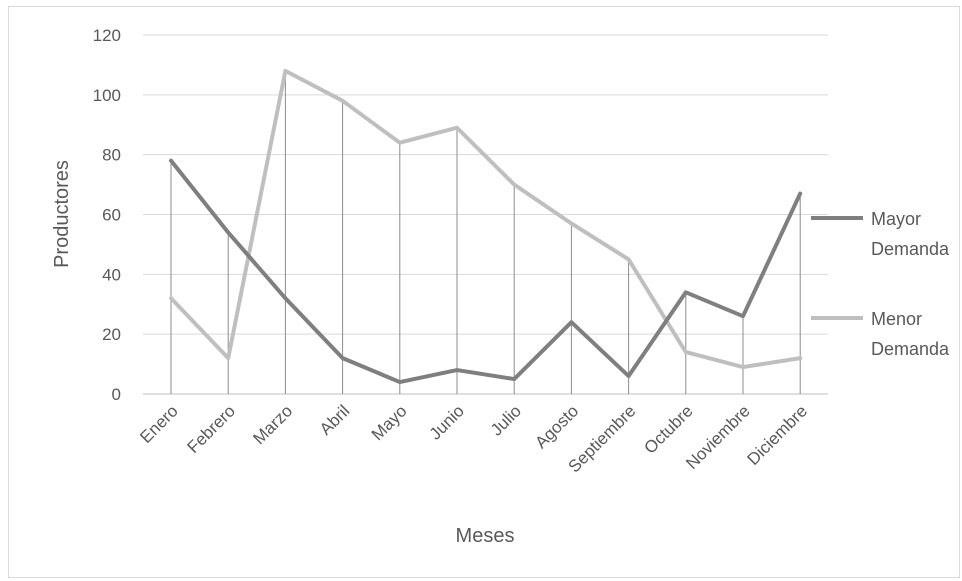  What do you see at coordinates (62, 214) in the screenshot?
I see `y-axis-title: Productores` at bounding box center [62, 214].